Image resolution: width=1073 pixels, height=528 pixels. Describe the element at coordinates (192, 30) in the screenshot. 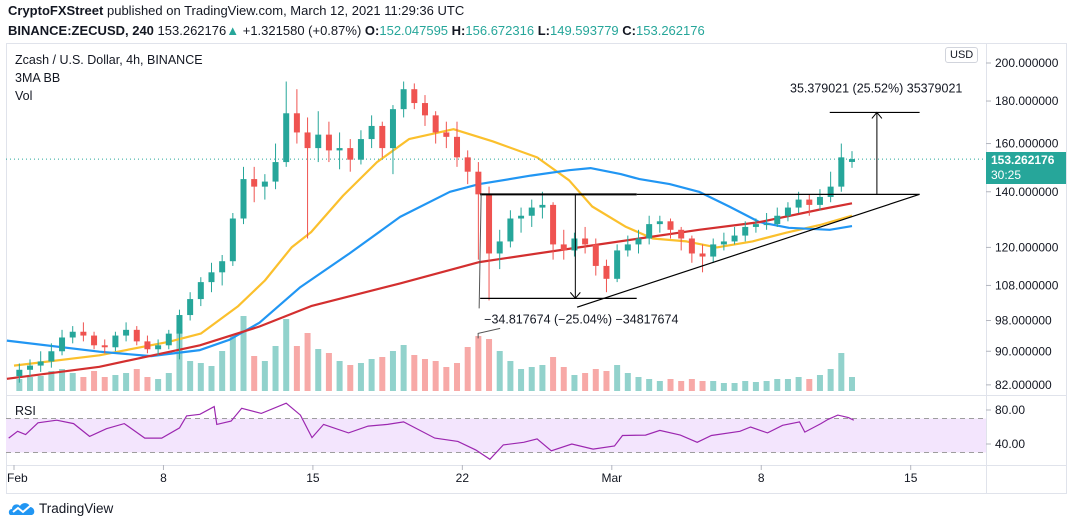

I see `last-price: 153.262176` at that location.